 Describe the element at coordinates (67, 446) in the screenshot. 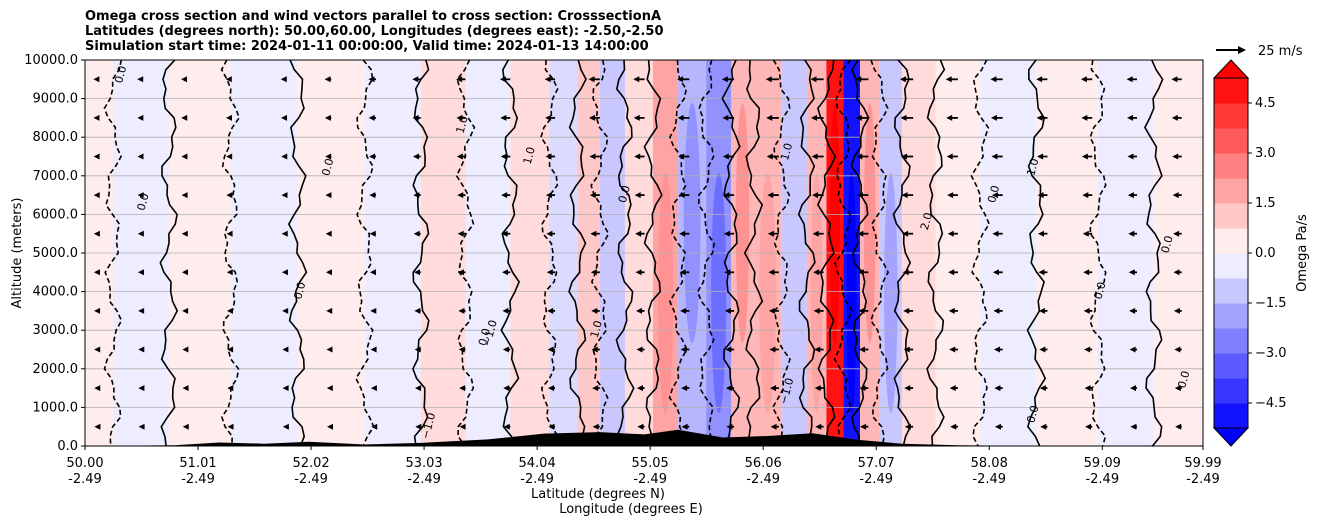

I see `y-tick-label: 0.0` at that location.